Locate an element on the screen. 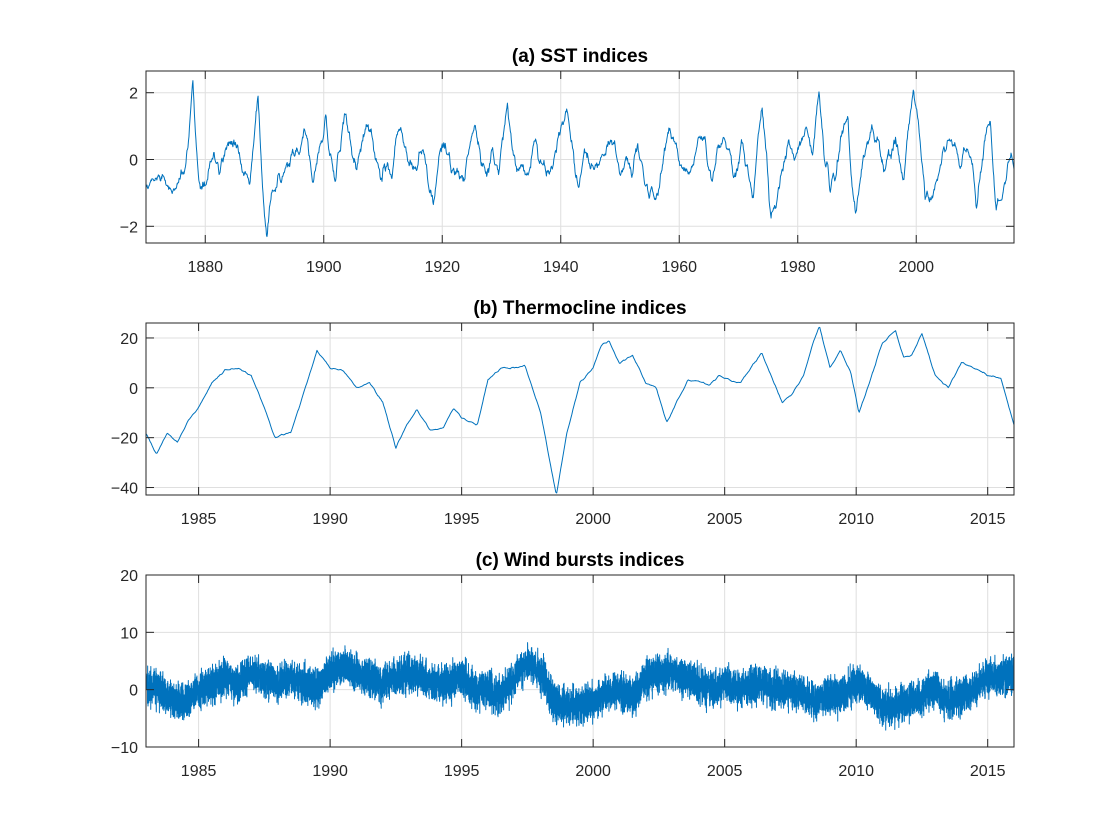 The width and height of the screenshot is (1120, 840). x-tick-label: 1980 is located at coordinates (798, 267).